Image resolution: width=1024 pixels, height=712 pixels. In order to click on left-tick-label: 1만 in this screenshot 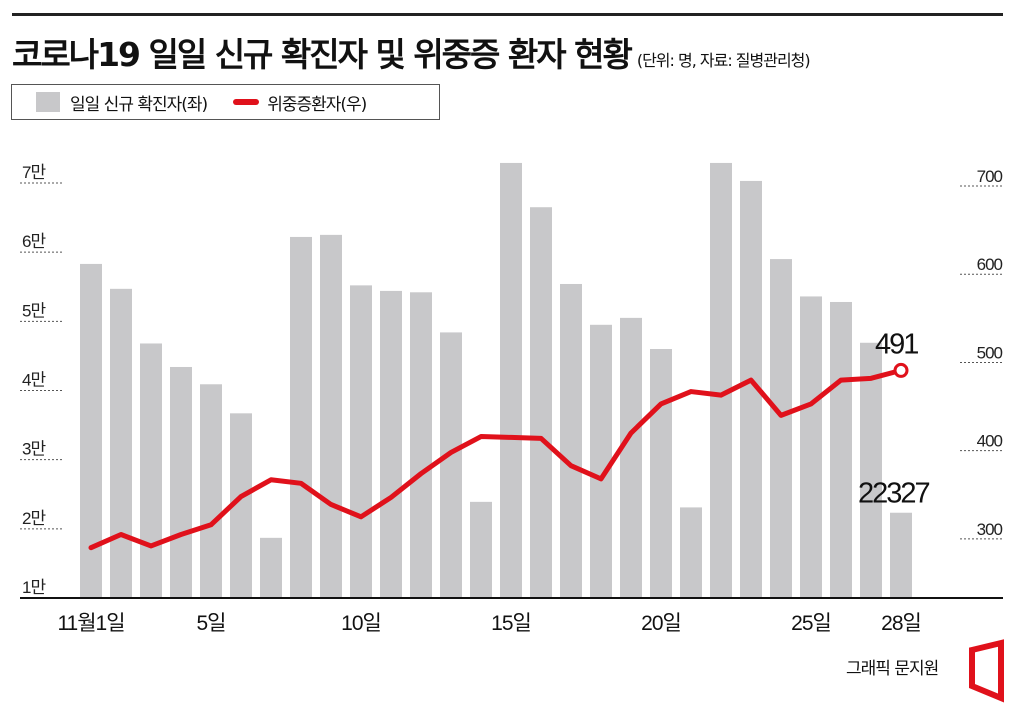, I will do `click(34, 587)`.